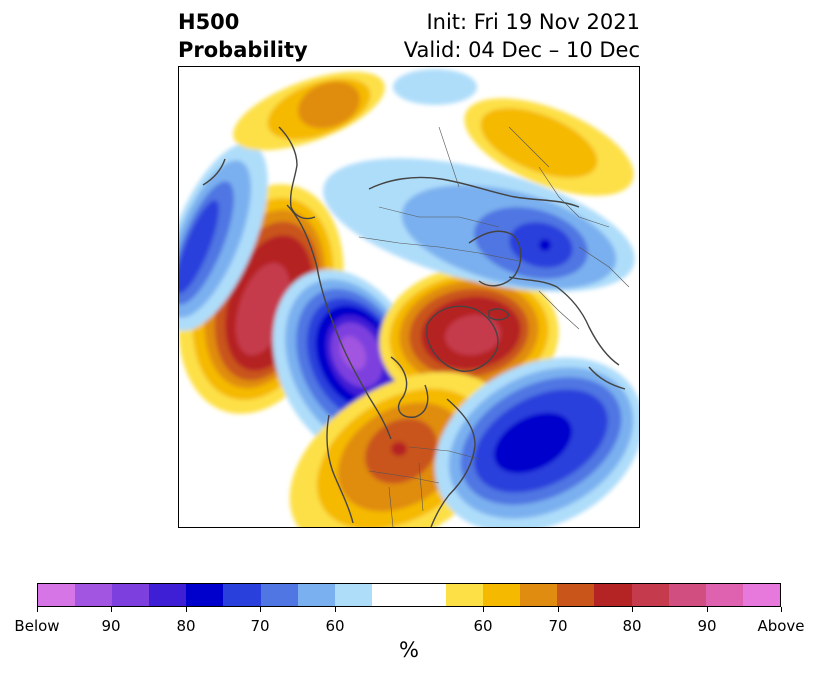 The image size is (819, 676). Describe the element at coordinates (409, 387) in the screenshot. I see `coast-hudson` at that location.